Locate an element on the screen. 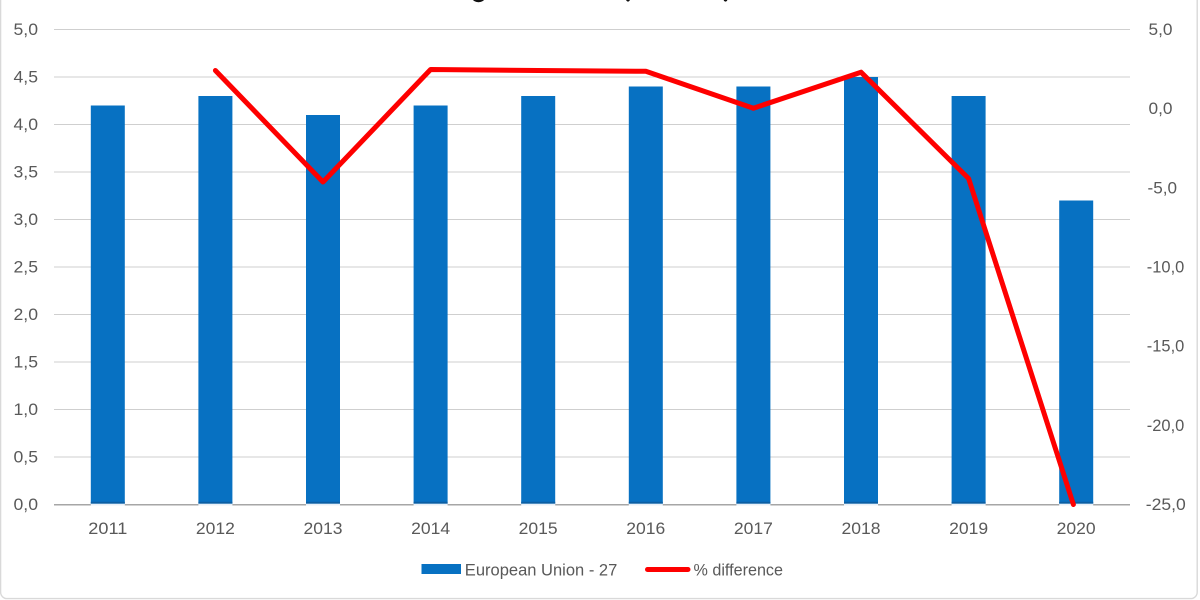  svg-text: 3,5 is located at coordinates (26, 173).